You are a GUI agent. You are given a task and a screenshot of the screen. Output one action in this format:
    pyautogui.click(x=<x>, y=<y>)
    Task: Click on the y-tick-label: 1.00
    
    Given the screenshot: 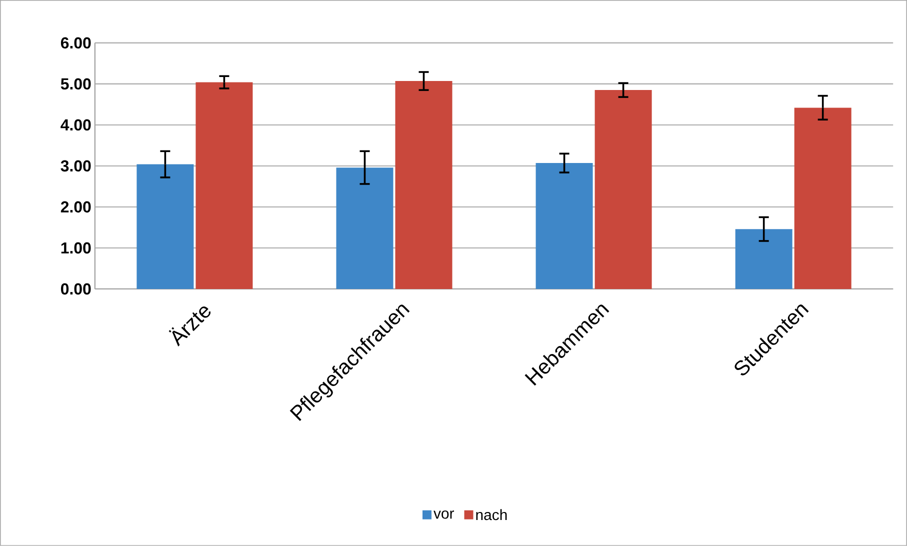 What is the action you would take?
    pyautogui.click(x=76, y=248)
    